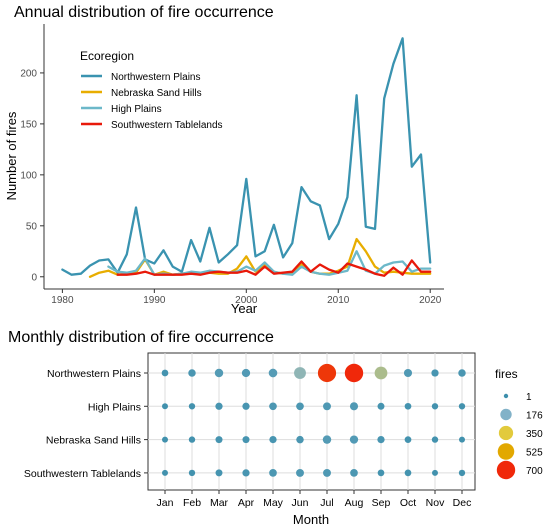  I want to click on monthly-x-label-jul: Jul, so click(326, 503).